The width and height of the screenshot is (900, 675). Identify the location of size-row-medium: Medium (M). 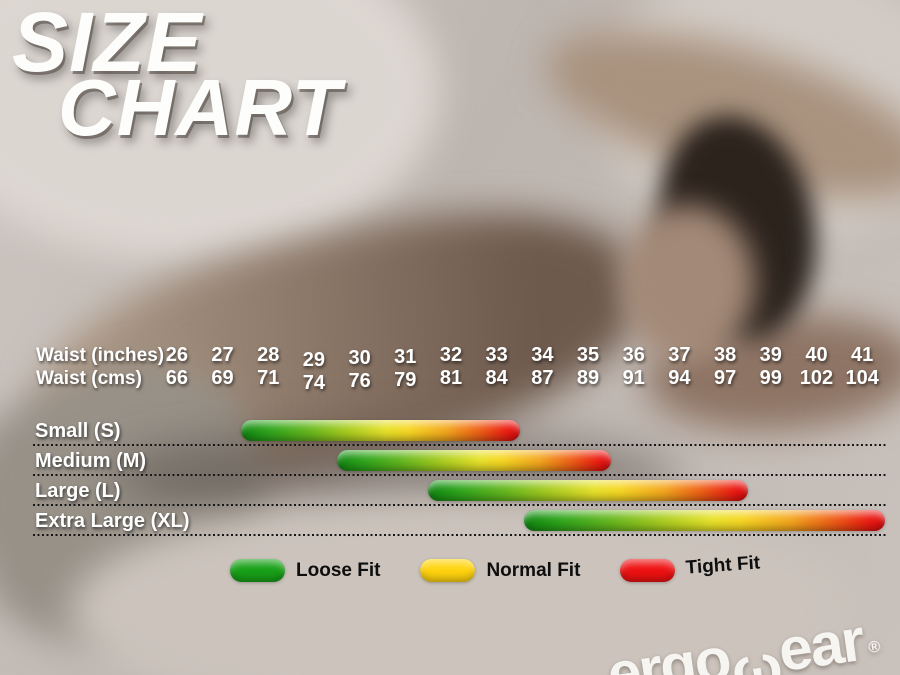
(459, 461).